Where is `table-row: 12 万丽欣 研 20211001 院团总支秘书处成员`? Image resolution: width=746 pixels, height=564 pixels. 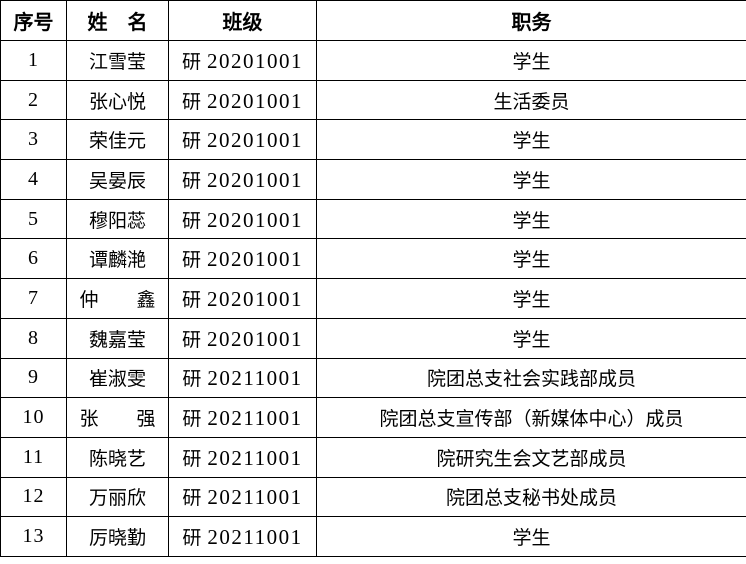 table-row: 12 万丽欣 研 20211001 院团总支秘书处成员 is located at coordinates (373, 497).